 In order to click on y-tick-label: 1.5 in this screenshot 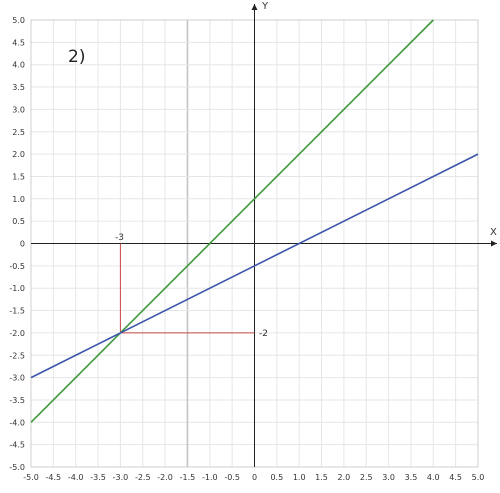, I will do `click(18, 176)`.